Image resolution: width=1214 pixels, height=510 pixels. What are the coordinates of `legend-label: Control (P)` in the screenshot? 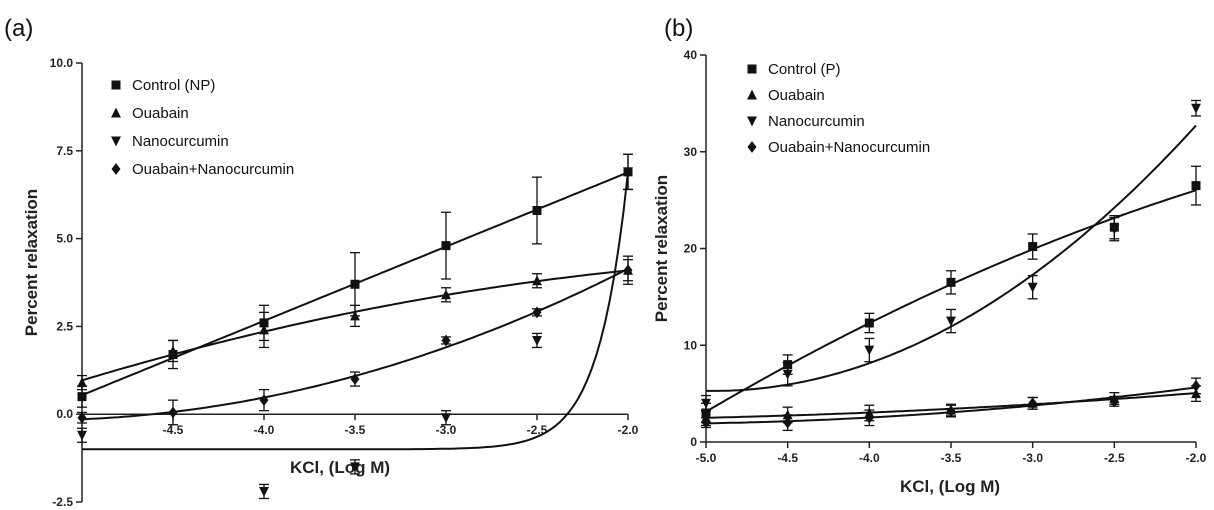 It's located at (804, 69).